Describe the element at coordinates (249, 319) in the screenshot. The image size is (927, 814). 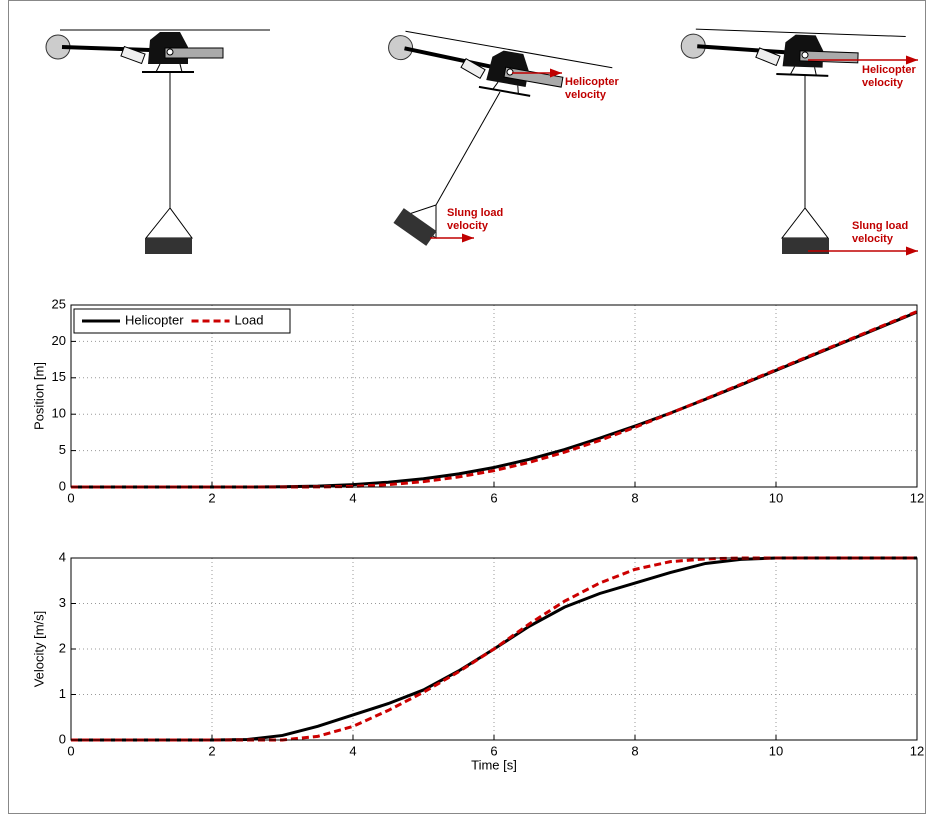
I see `legend-label: Load` at that location.